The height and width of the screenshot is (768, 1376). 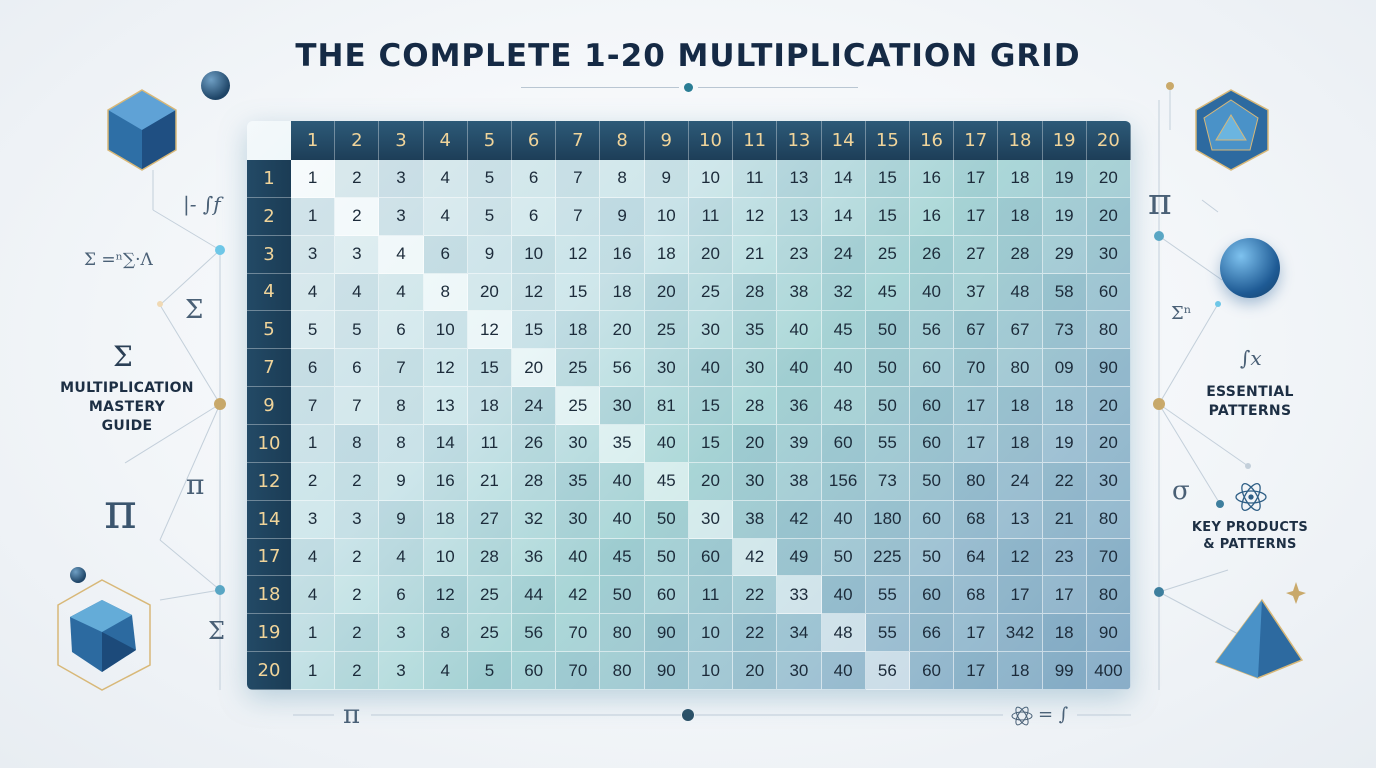 What do you see at coordinates (799, 444) in the screenshot?
I see `grid-cell: 39` at bounding box center [799, 444].